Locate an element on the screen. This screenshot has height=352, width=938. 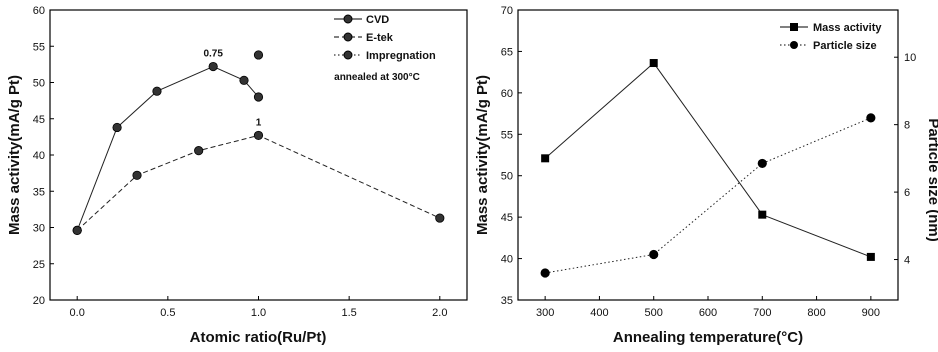
x-tick-label: 500 is located at coordinates (654, 313).